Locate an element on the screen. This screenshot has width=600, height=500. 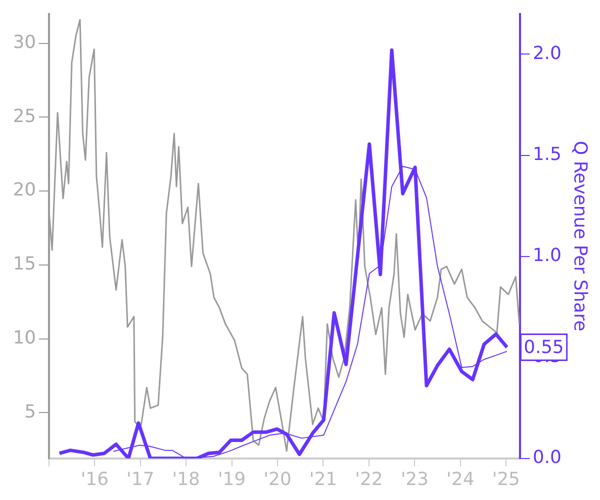
x-tick-label: '16 is located at coordinates (94, 479).